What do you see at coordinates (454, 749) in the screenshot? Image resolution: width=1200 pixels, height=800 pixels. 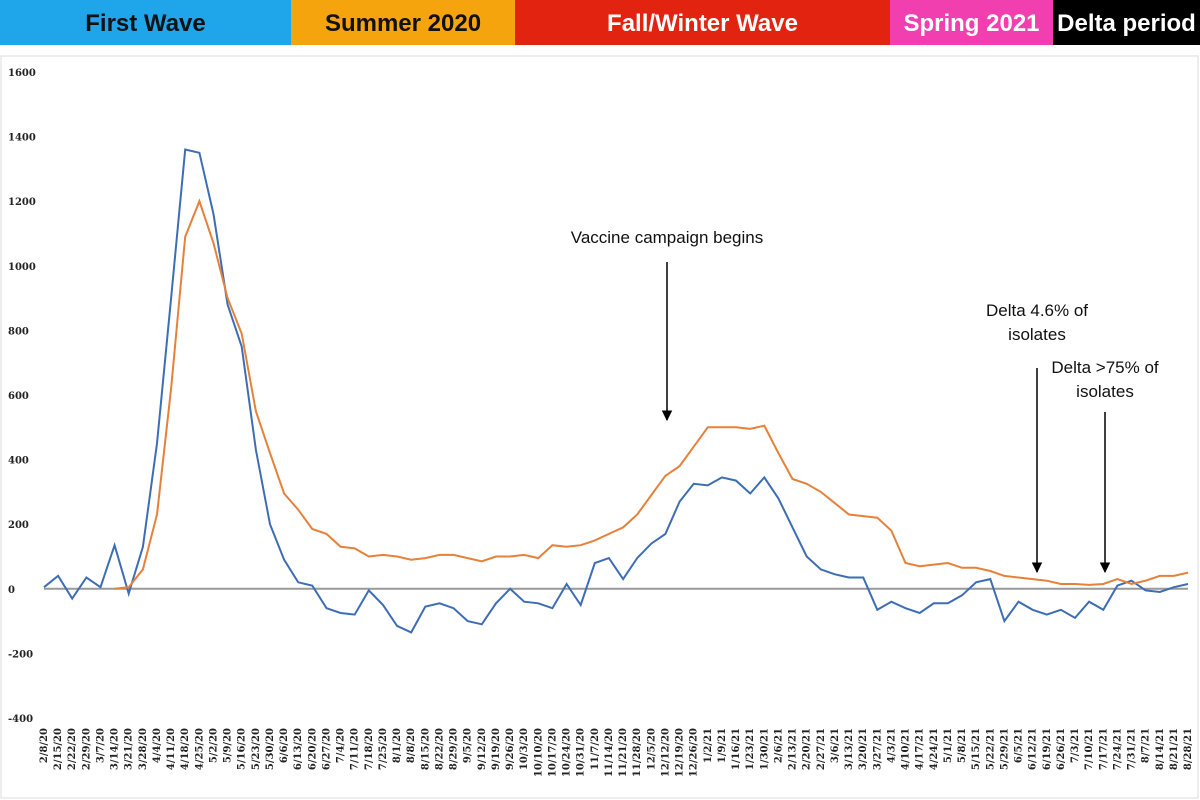 I see `x-tick-label: 8/29/20` at bounding box center [454, 749].